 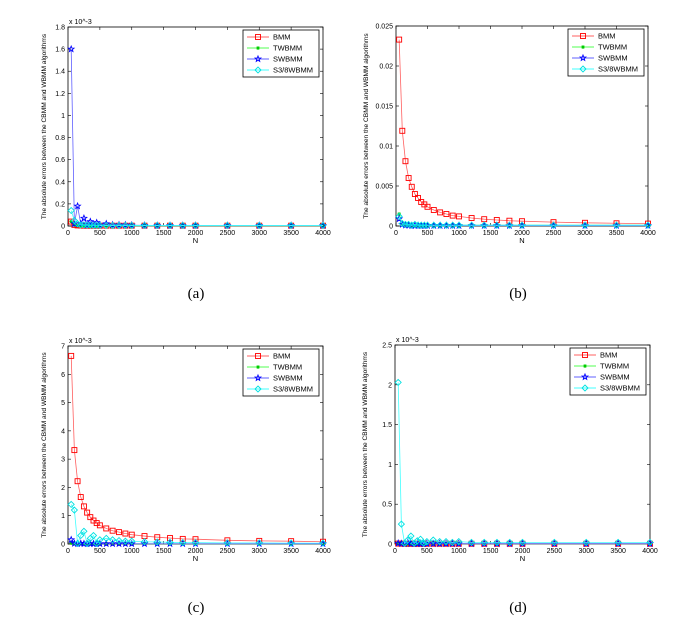 I want to click on legend-label: S3/8WBMM, so click(x=293, y=70).